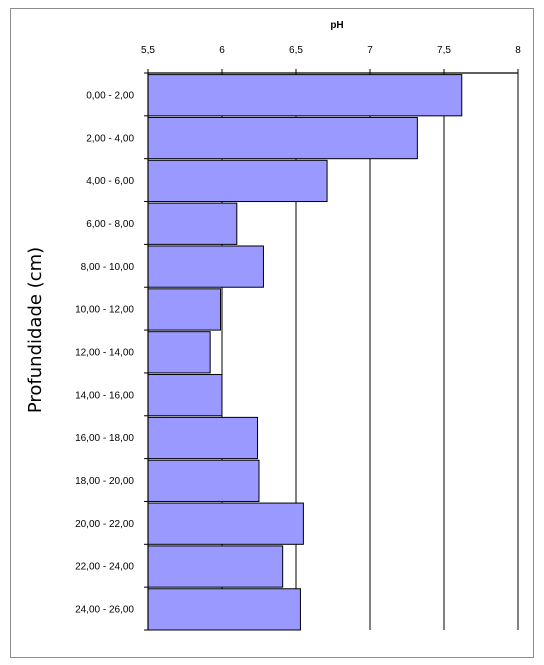 Image resolution: width=544 pixels, height=665 pixels. I want to click on x-tick-label: 5,5, so click(148, 50).